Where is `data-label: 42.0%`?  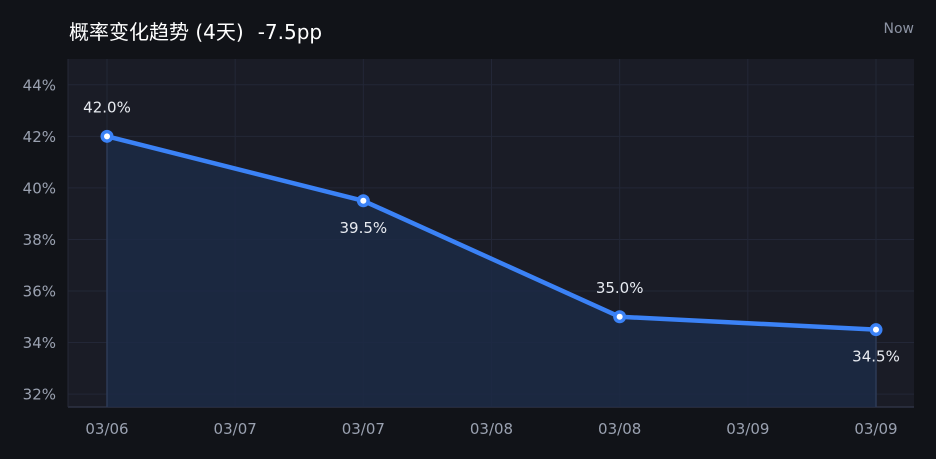
data-label: 42.0% is located at coordinates (107, 107).